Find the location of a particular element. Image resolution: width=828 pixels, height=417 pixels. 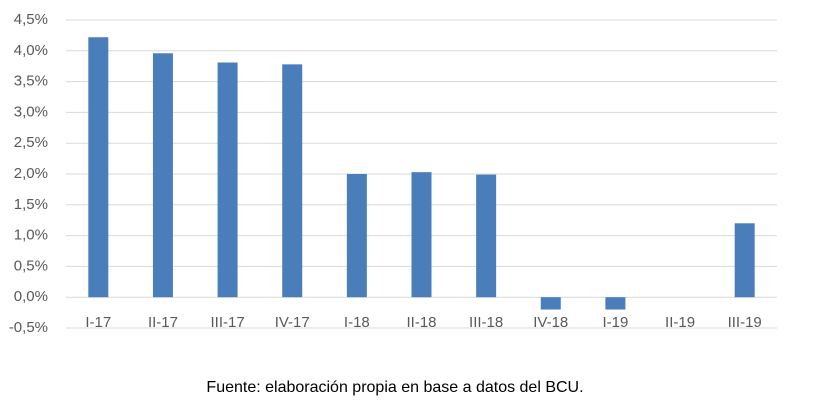

x-tick-label: II-18 is located at coordinates (421, 322).